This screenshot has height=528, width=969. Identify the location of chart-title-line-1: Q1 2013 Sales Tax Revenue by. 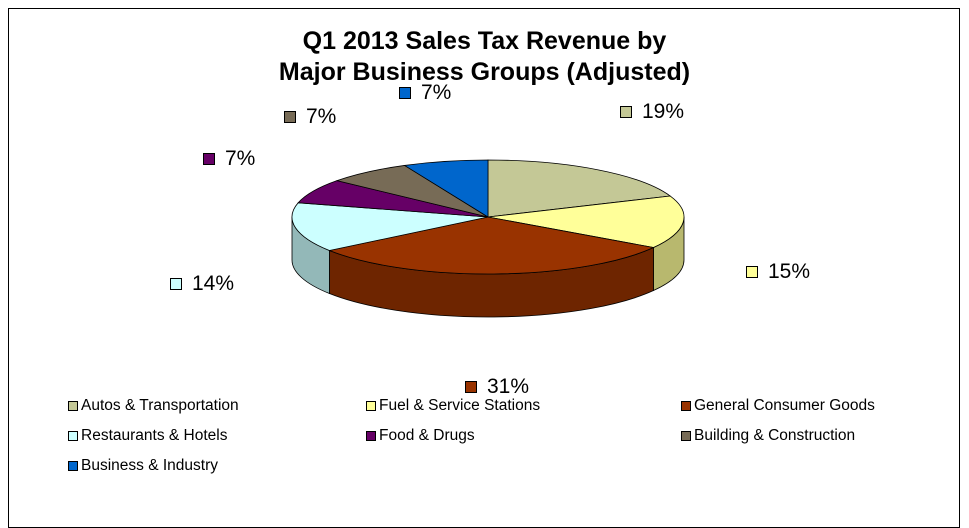
(484, 41).